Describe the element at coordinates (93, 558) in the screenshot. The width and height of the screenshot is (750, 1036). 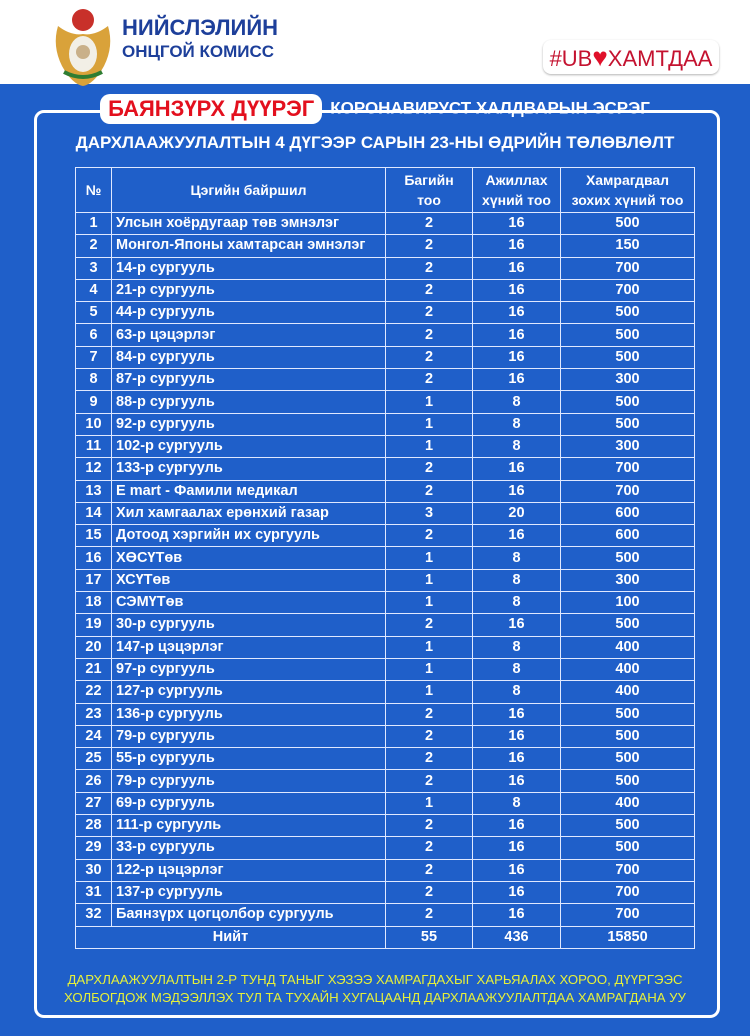
I see `row-number: 16` at that location.